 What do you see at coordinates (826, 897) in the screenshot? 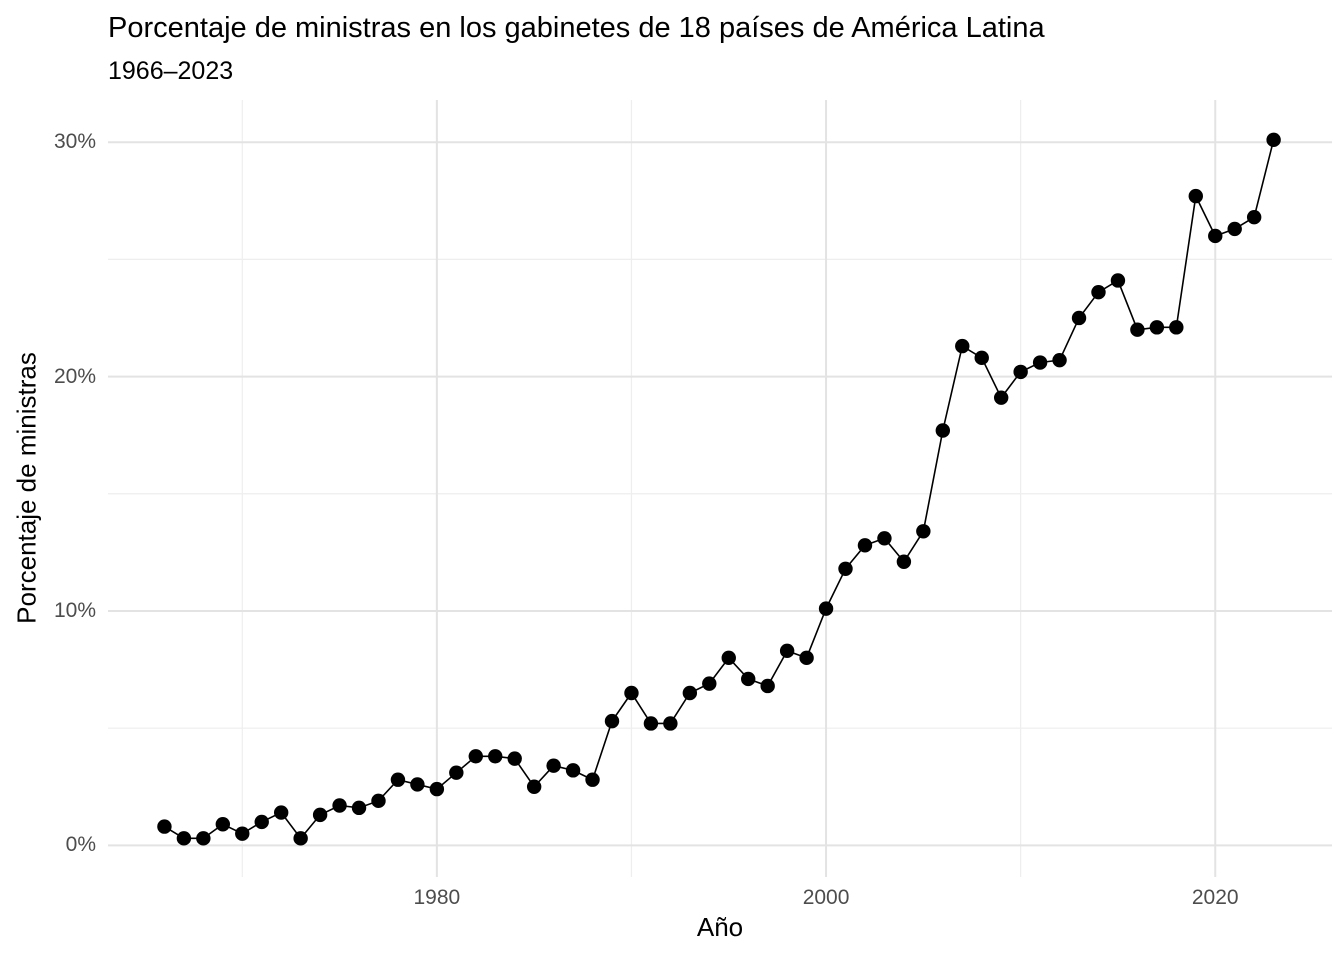
I see `x-tick-label: 2000` at bounding box center [826, 897].